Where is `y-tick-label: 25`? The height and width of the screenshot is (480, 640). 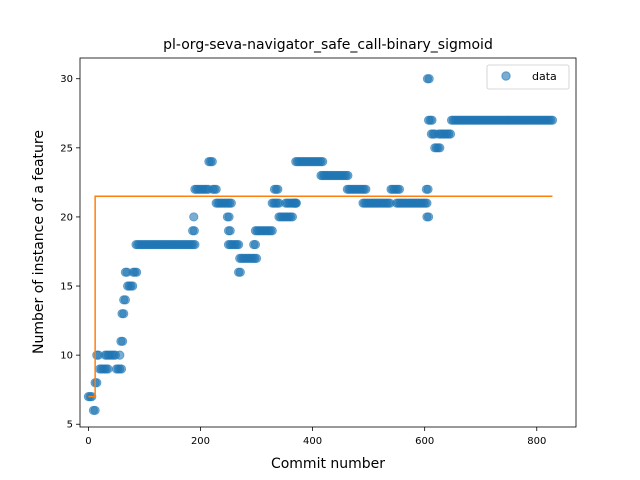
y-tick-label: 25 is located at coordinates (66, 148).